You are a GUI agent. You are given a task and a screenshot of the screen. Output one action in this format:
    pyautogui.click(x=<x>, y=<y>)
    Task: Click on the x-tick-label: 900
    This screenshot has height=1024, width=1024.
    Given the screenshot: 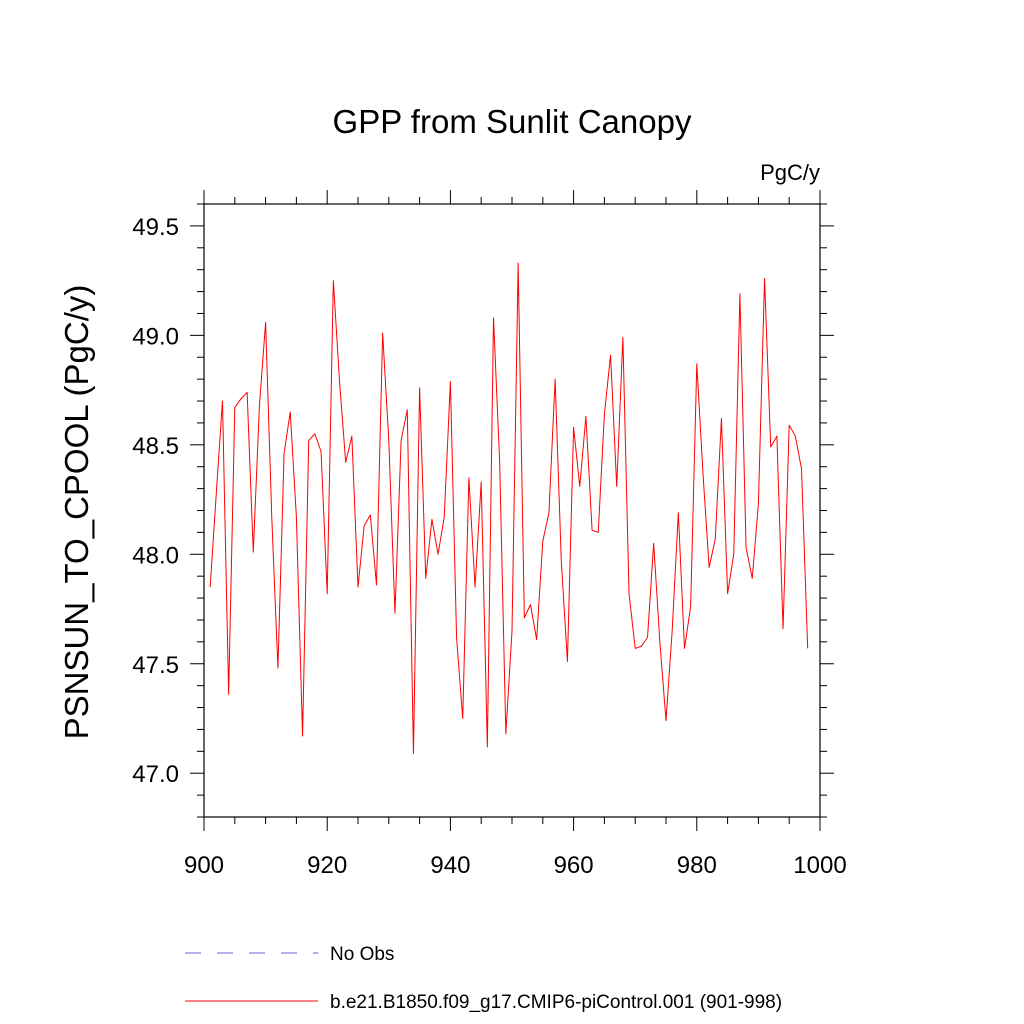 What is the action you would take?
    pyautogui.click(x=204, y=865)
    